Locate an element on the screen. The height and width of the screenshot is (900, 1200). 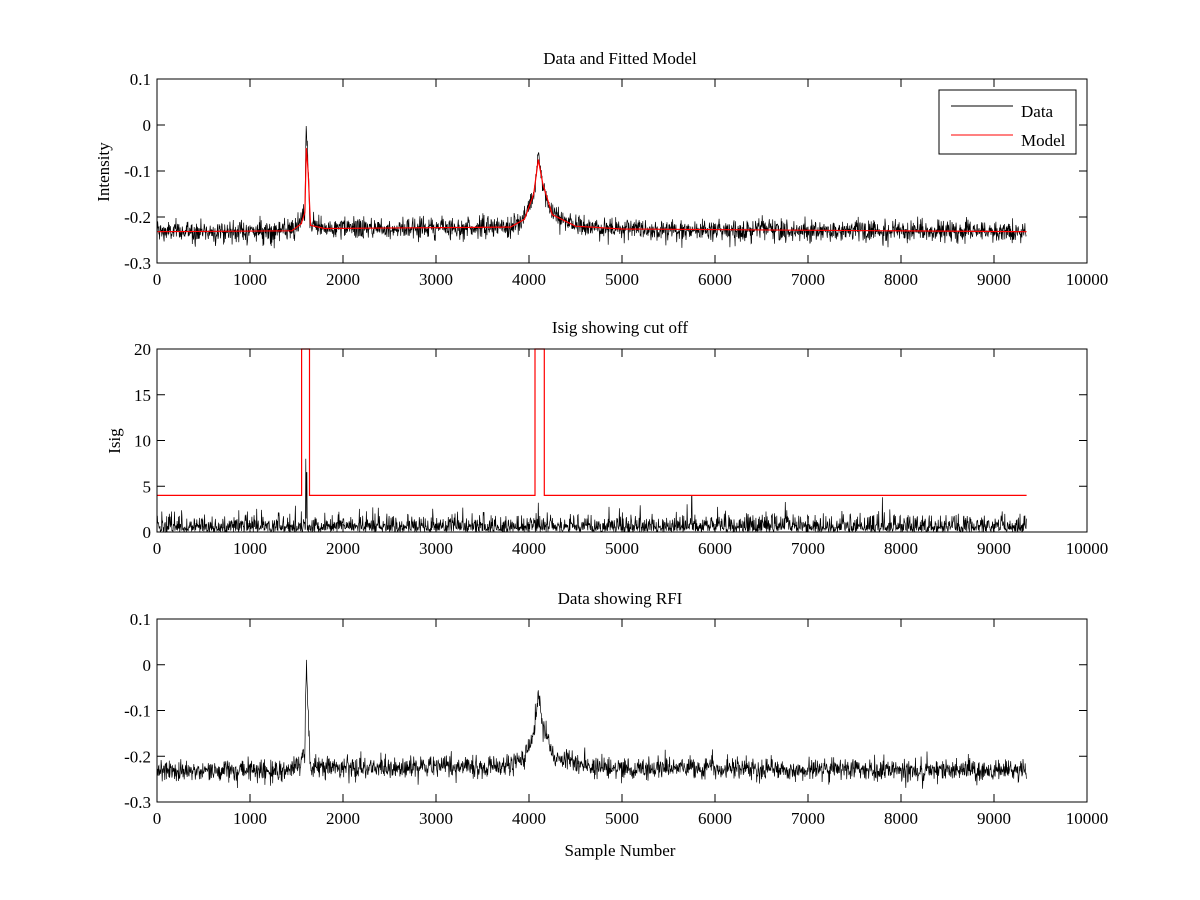
chart-title: Isig showing cut off is located at coordinates (620, 327).